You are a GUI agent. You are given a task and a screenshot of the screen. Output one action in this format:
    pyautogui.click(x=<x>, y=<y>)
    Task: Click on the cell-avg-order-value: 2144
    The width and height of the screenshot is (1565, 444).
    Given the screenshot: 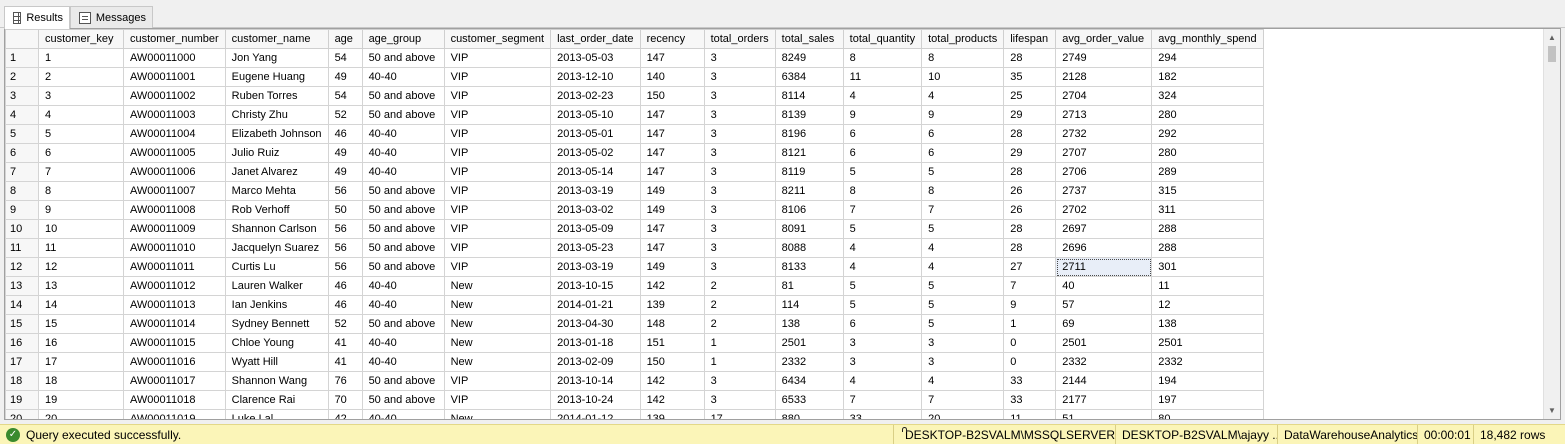 What is the action you would take?
    pyautogui.click(x=1104, y=381)
    